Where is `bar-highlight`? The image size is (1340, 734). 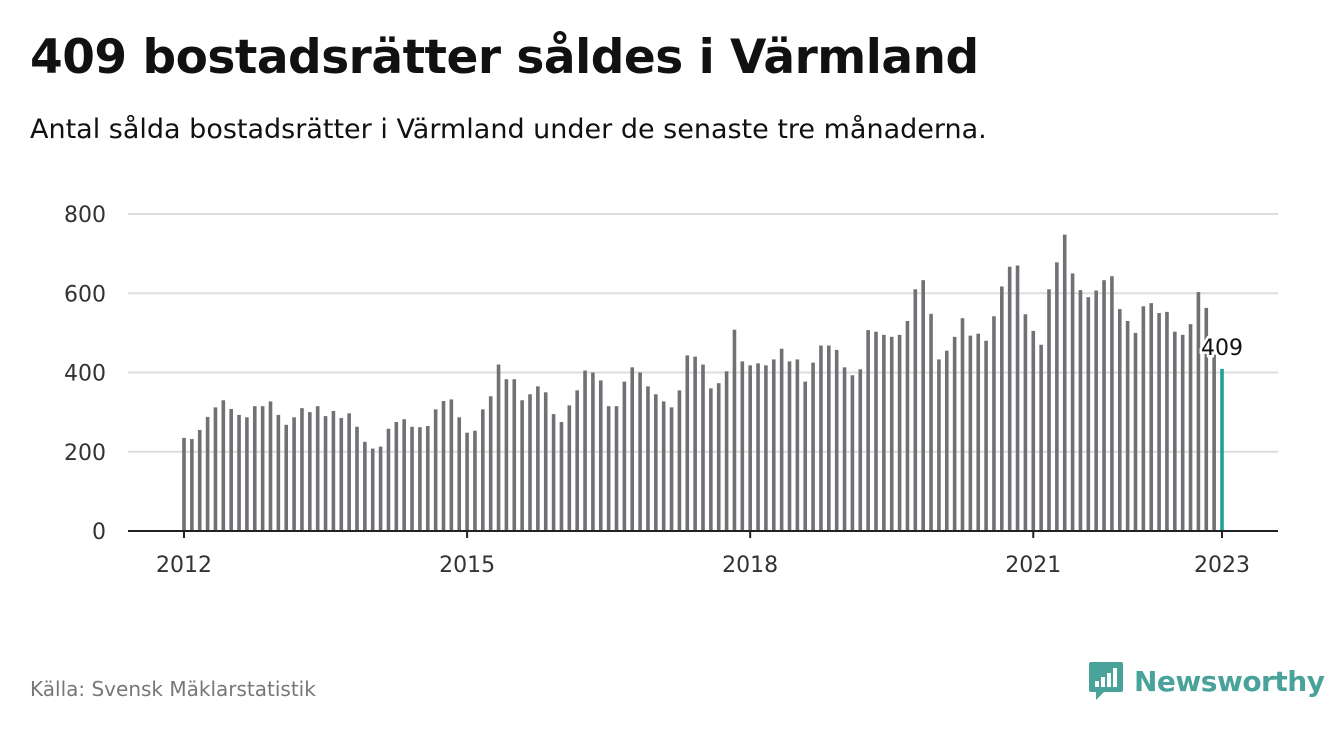
bar-highlight is located at coordinates (1222, 449).